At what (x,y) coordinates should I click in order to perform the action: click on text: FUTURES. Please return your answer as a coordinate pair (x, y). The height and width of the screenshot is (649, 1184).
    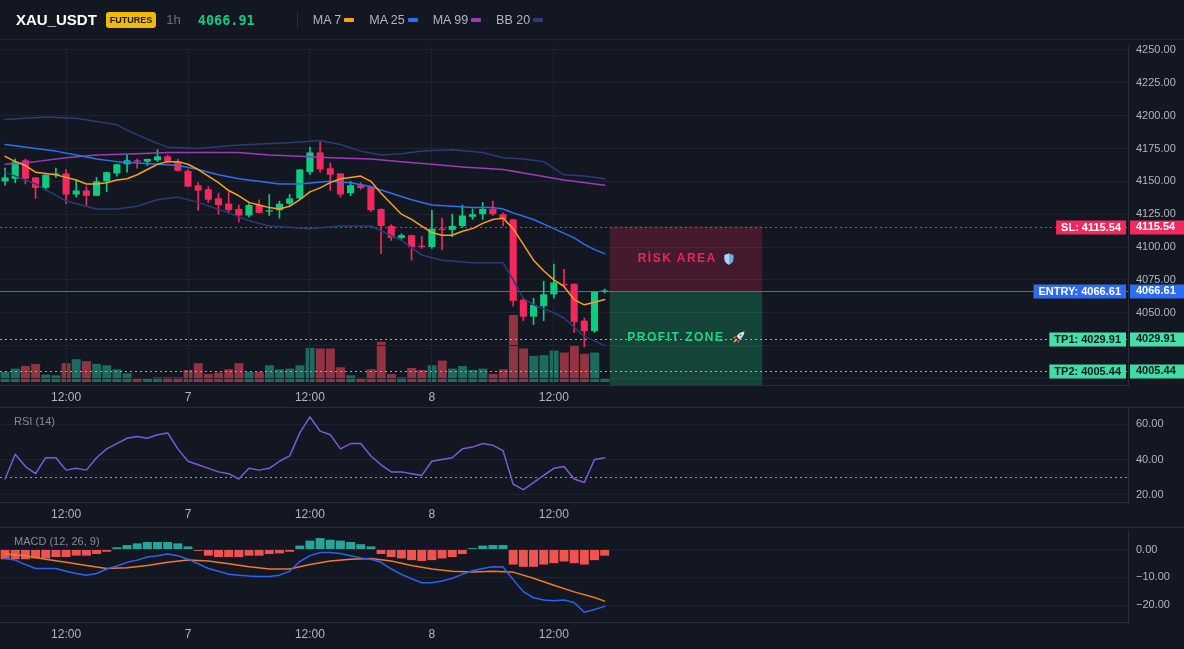
    Looking at the image, I should click on (131, 19).